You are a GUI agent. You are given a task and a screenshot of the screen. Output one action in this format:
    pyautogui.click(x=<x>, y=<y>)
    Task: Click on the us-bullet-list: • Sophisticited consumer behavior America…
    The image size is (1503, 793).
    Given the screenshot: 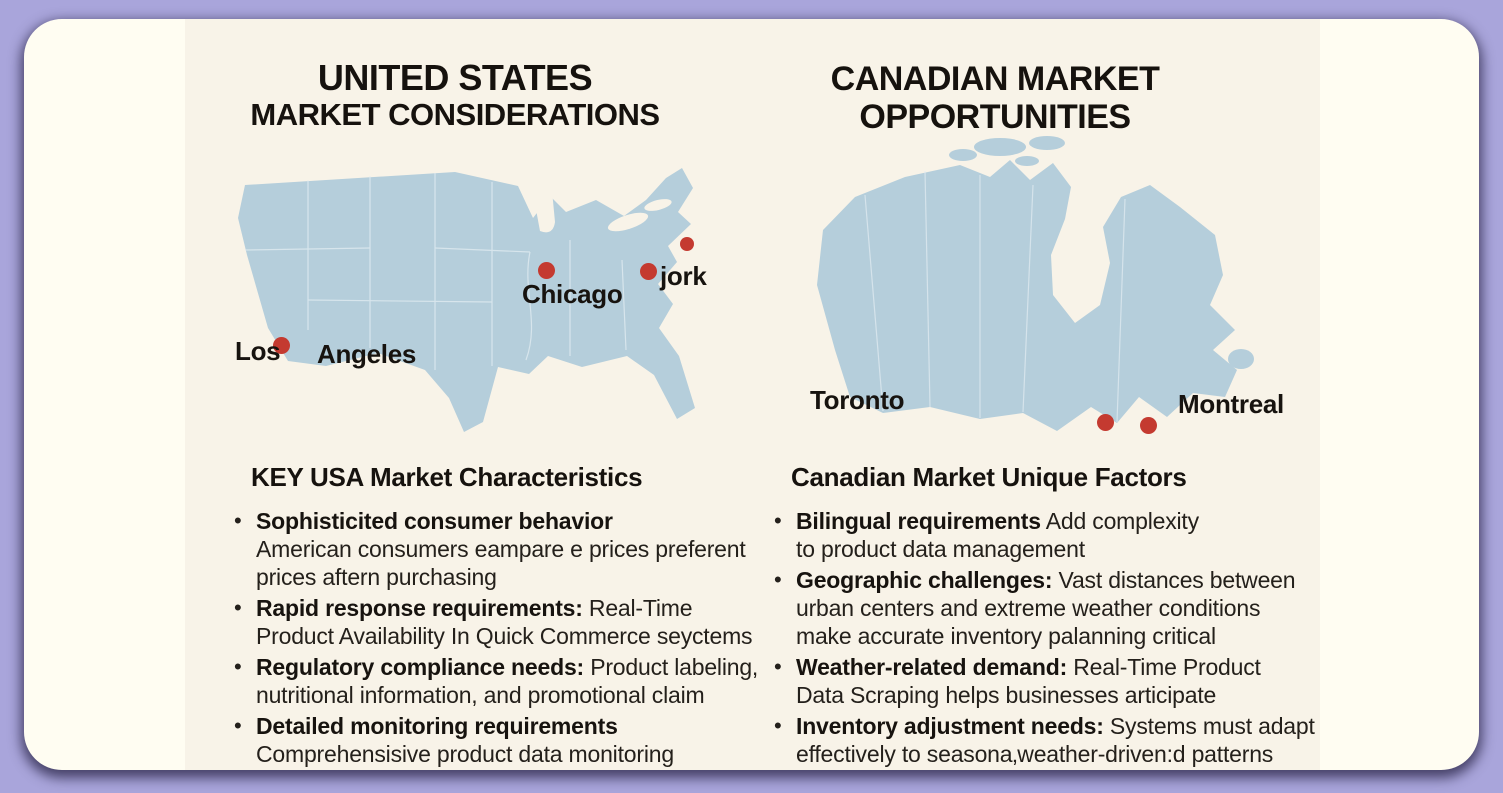 What is the action you would take?
    pyautogui.click(x=514, y=639)
    